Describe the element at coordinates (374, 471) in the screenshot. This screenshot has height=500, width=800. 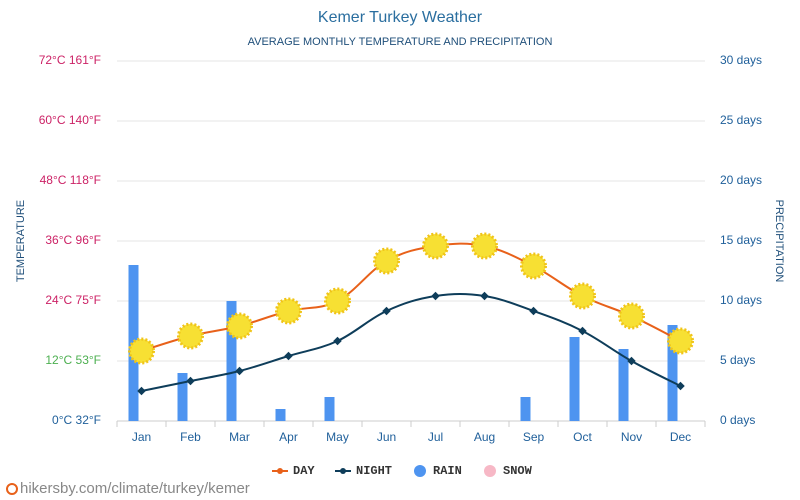
I see `legend-label: NIGHT` at that location.